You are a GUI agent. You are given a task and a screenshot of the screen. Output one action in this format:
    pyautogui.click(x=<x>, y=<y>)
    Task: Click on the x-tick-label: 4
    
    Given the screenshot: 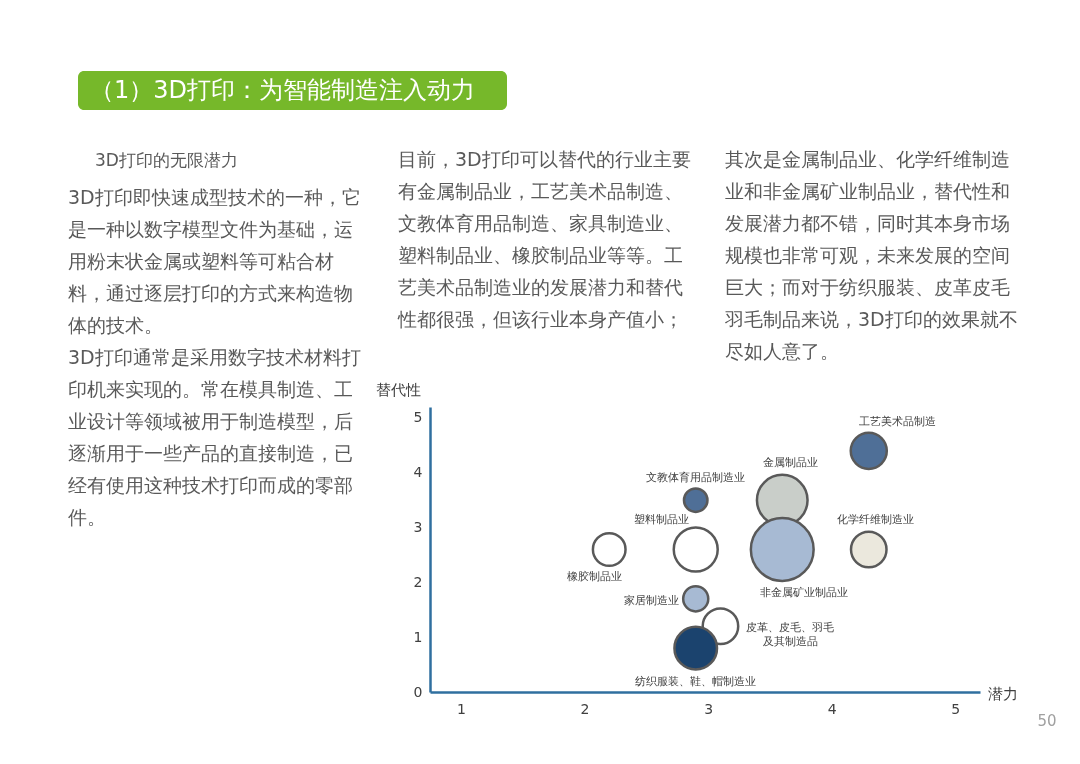 What is the action you would take?
    pyautogui.click(x=832, y=708)
    